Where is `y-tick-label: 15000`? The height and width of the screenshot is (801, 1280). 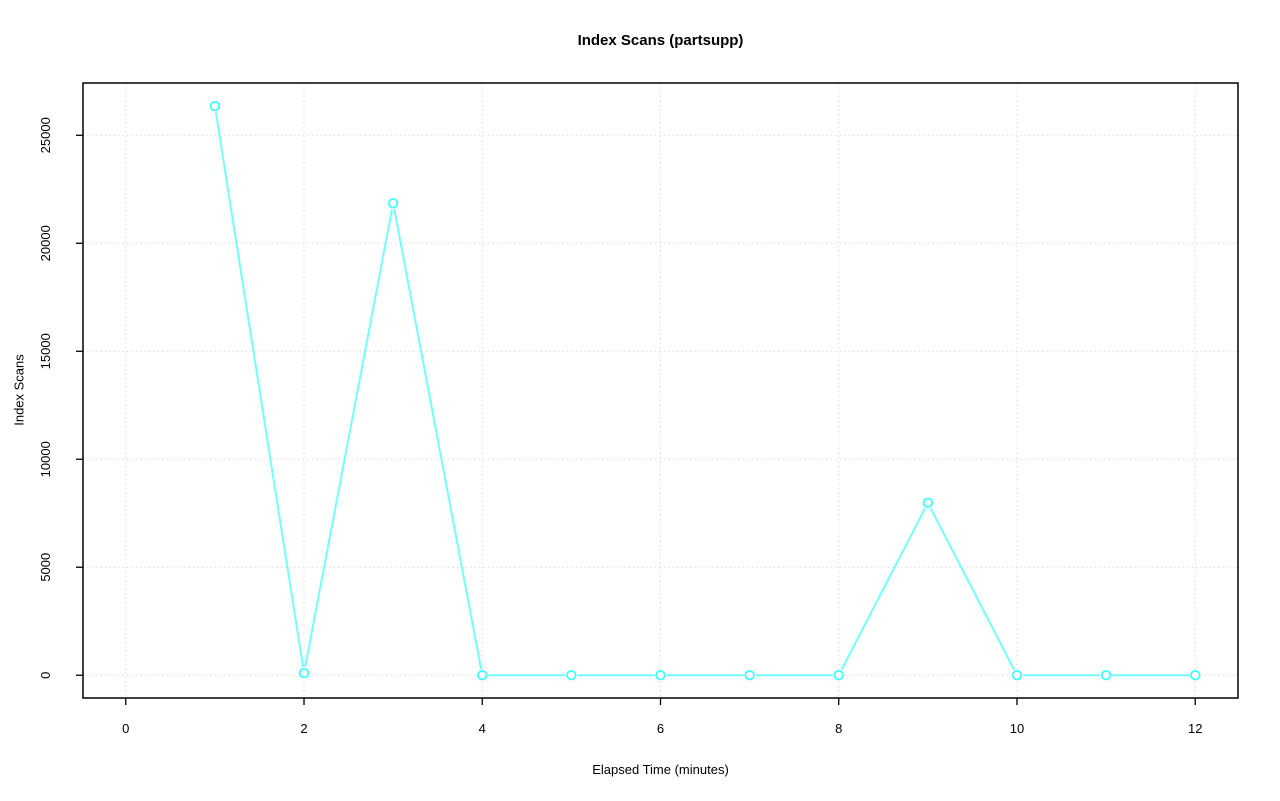 y-tick-label: 15000 is located at coordinates (45, 351).